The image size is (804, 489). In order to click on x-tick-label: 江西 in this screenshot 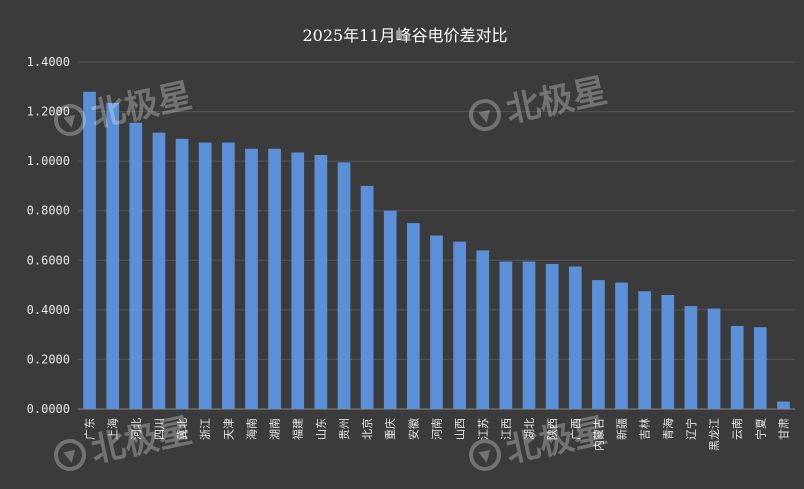, I will do `click(506, 429)`.